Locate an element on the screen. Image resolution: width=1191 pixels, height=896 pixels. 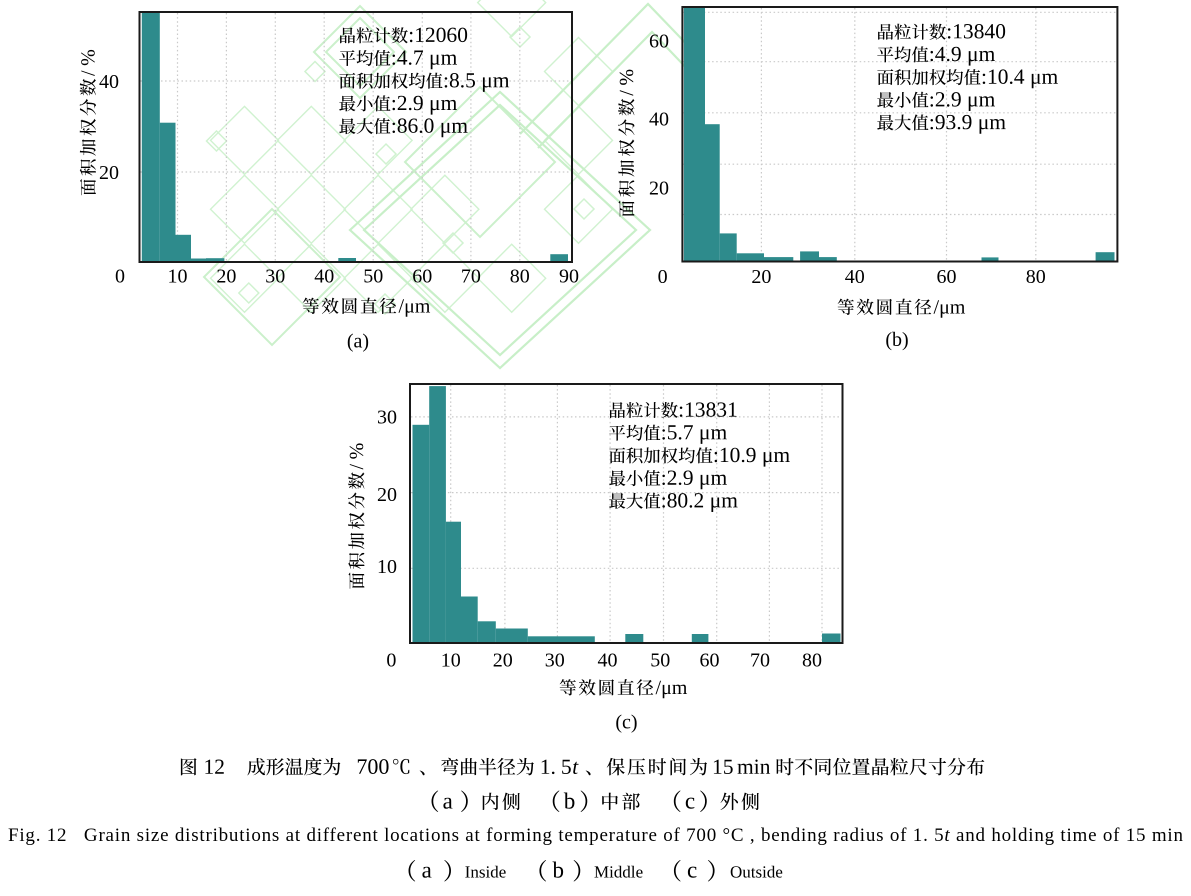
svg-text: 90 is located at coordinates (569, 277).